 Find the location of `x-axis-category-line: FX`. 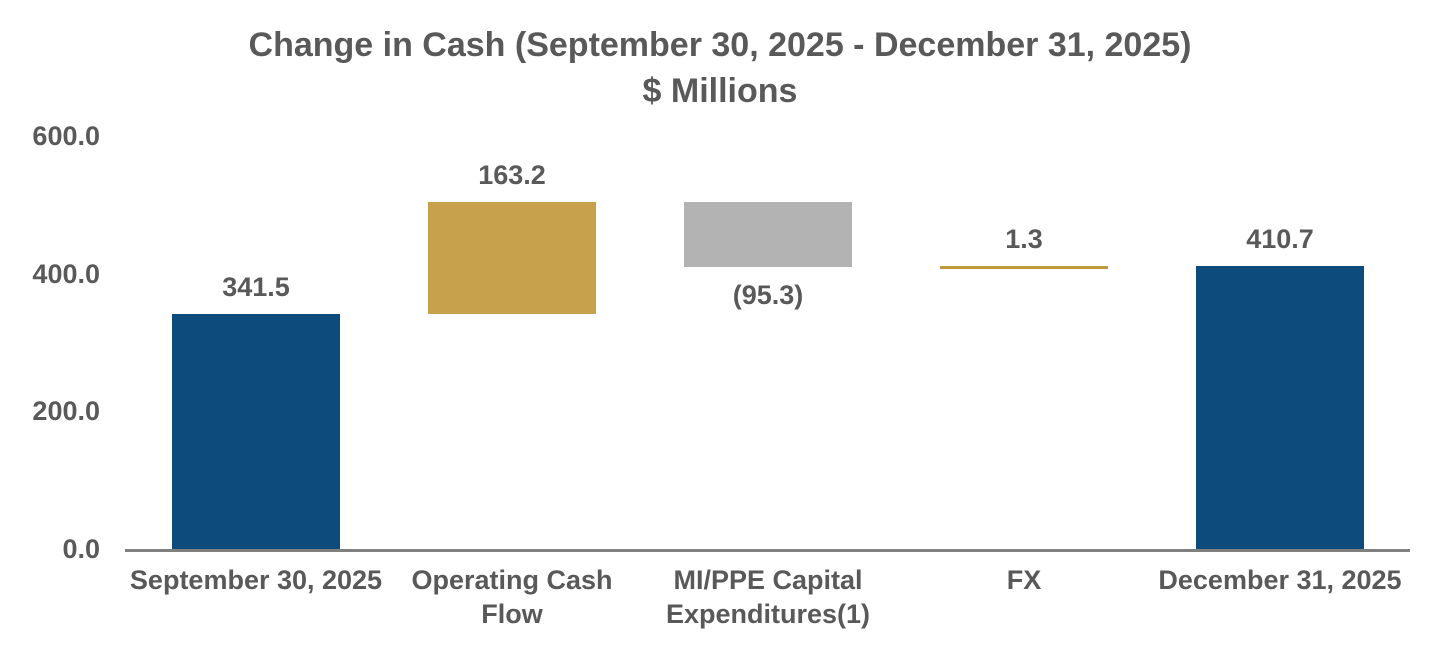

x-axis-category-line: FX is located at coordinates (1024, 580).